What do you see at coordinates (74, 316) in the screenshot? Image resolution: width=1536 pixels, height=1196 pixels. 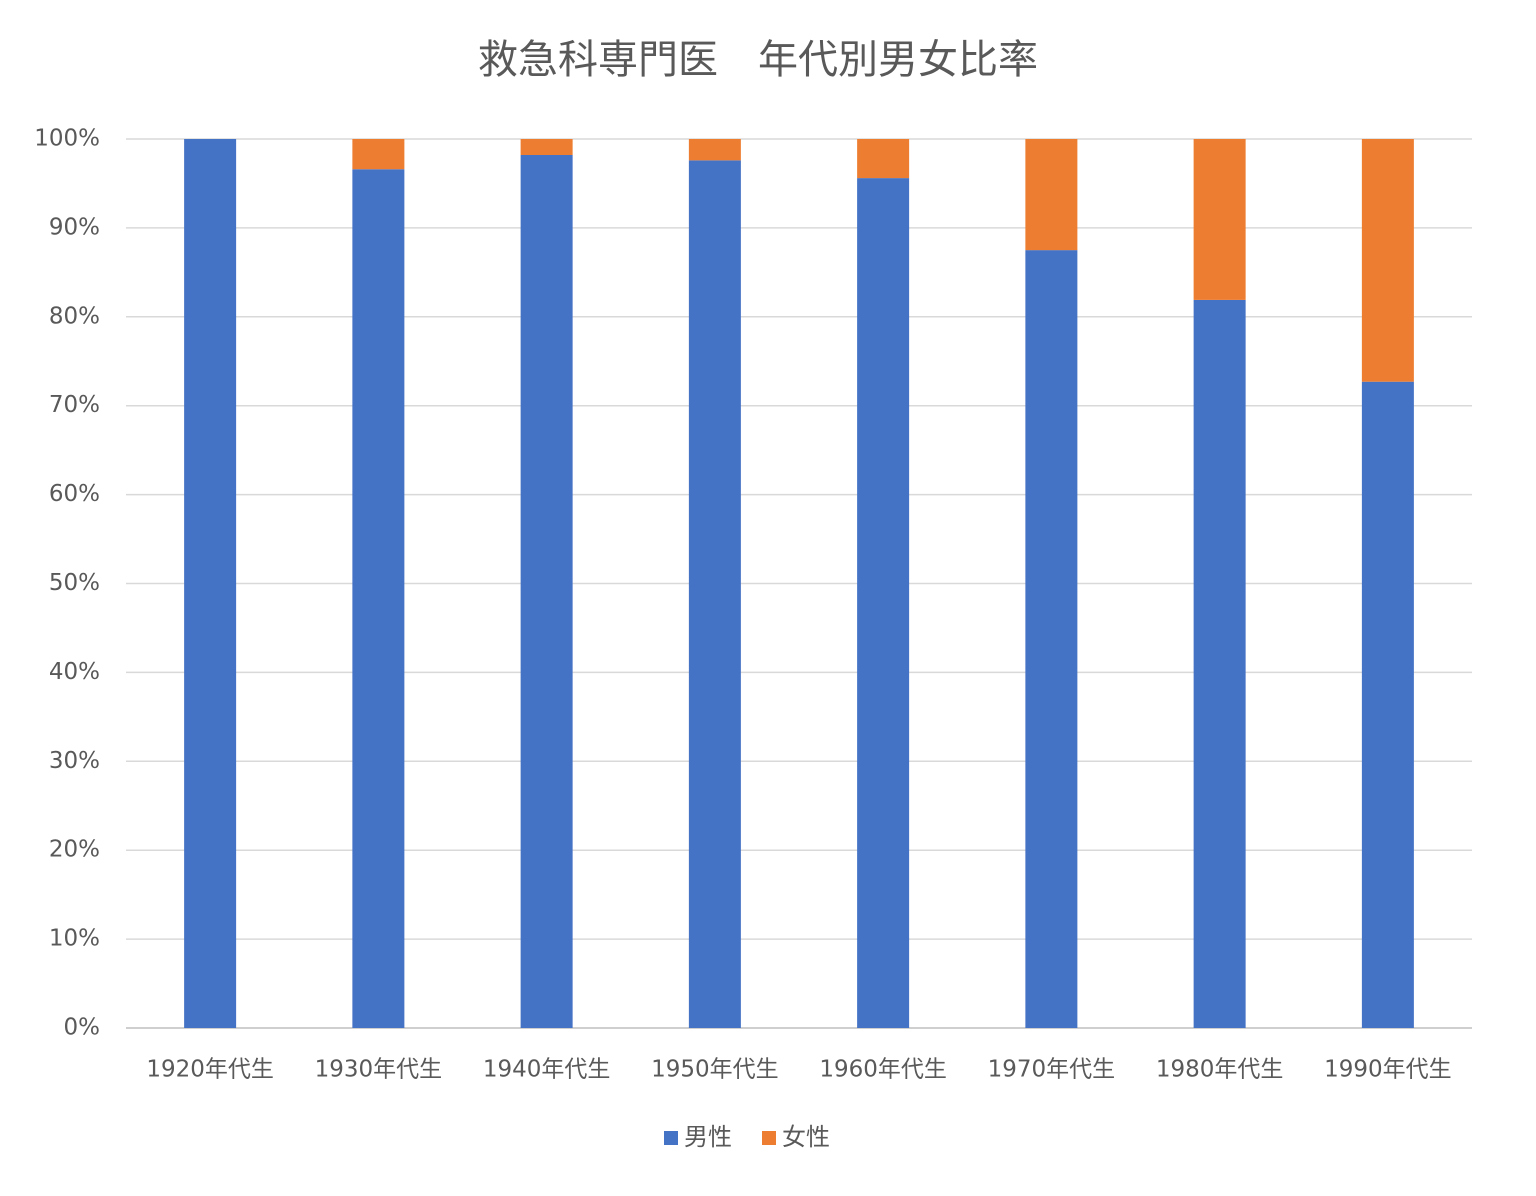 I see `y-tick-label: 80%` at bounding box center [74, 316].